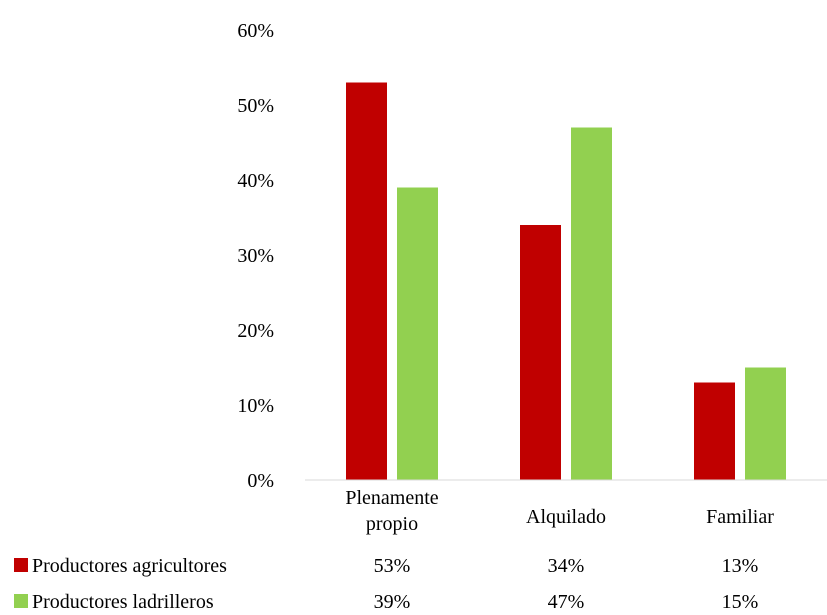 The height and width of the screenshot is (615, 827). I want to click on data-table-value: 39%, so click(392, 602).